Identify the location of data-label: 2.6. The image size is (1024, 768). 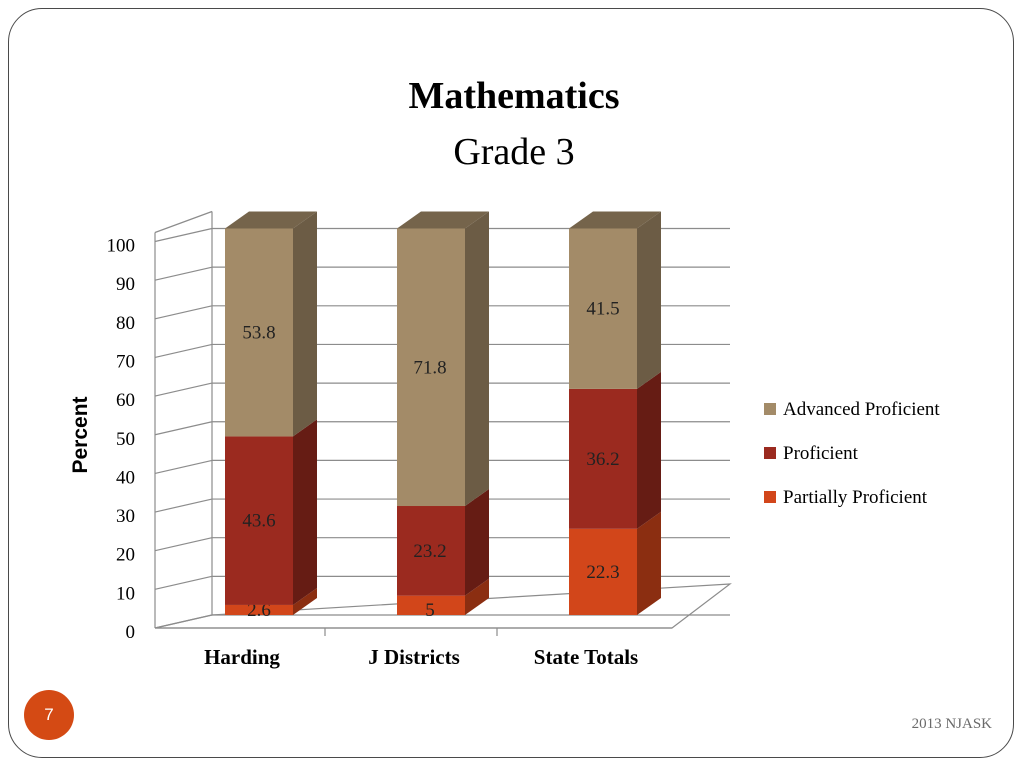
(259, 610).